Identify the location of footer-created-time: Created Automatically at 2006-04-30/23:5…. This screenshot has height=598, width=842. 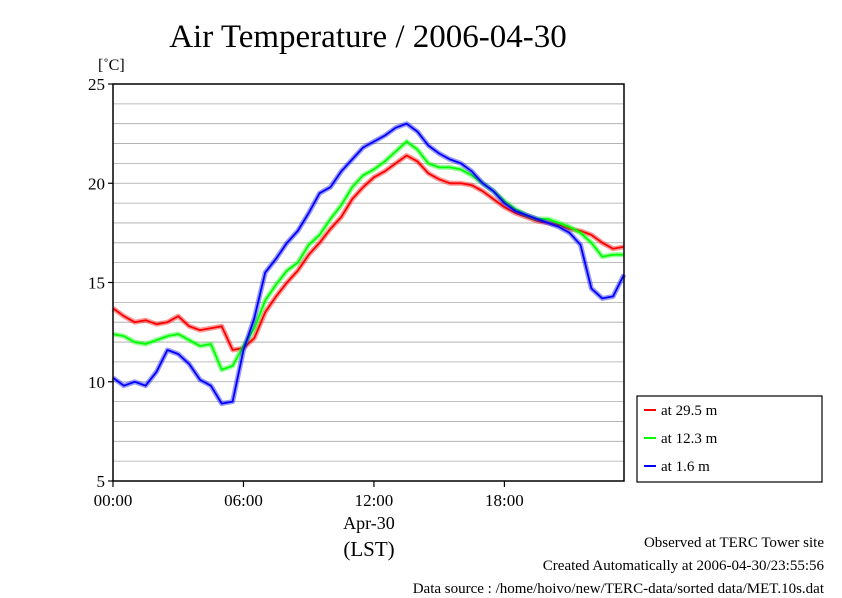
(683, 566).